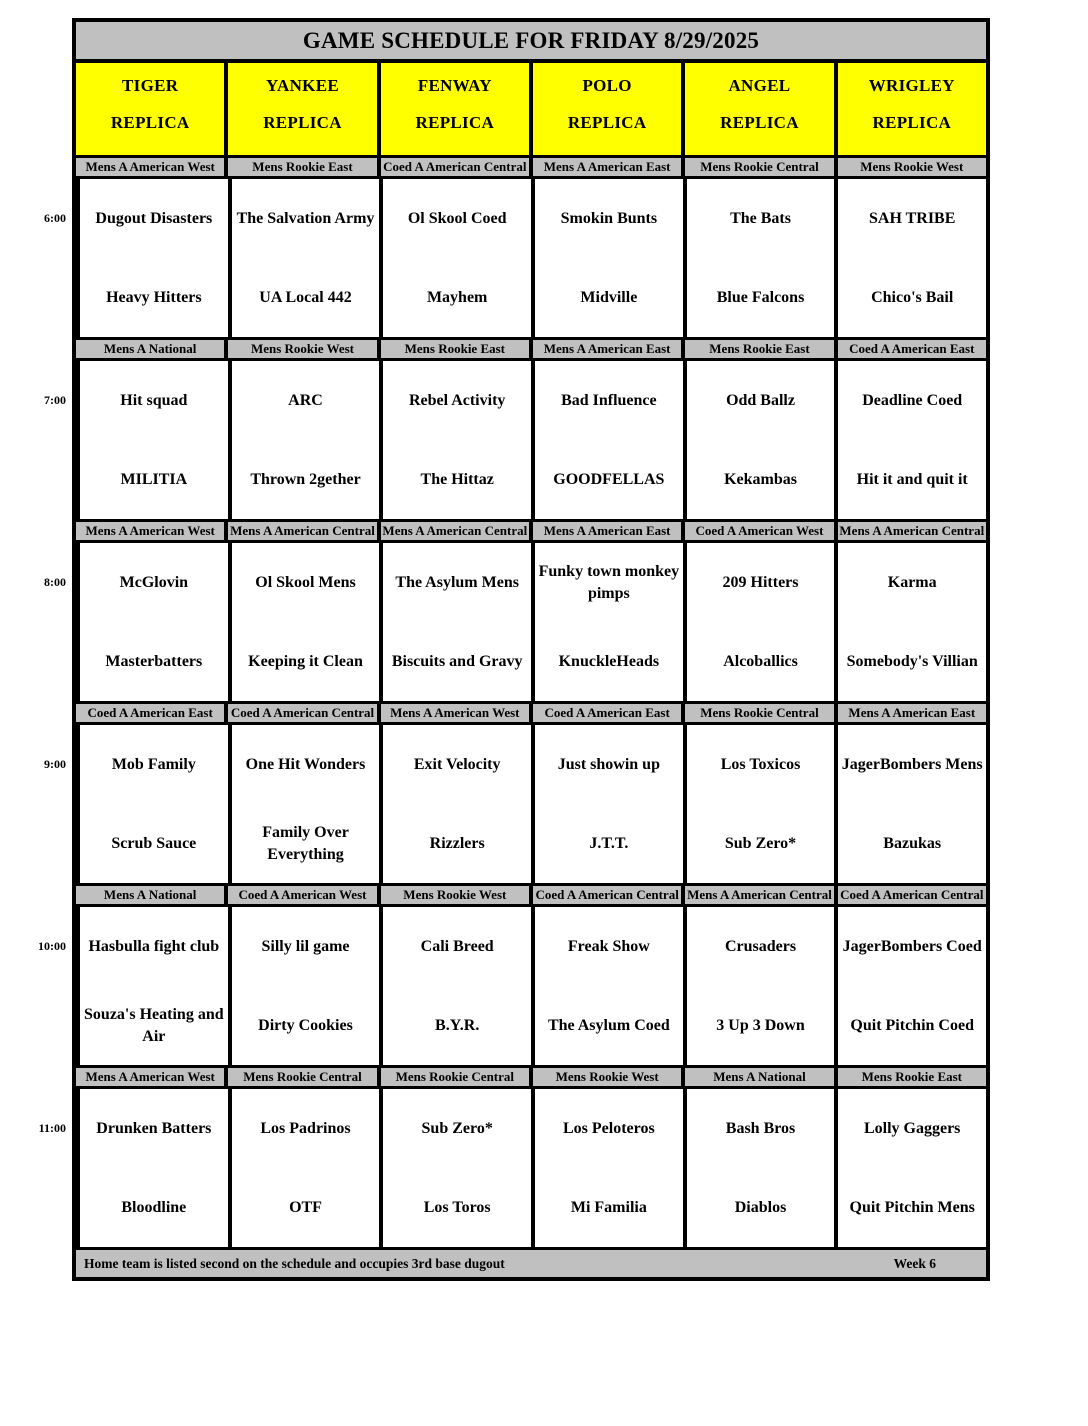  What do you see at coordinates (912, 1025) in the screenshot?
I see `home-team: Quit Pitchin Coed` at bounding box center [912, 1025].